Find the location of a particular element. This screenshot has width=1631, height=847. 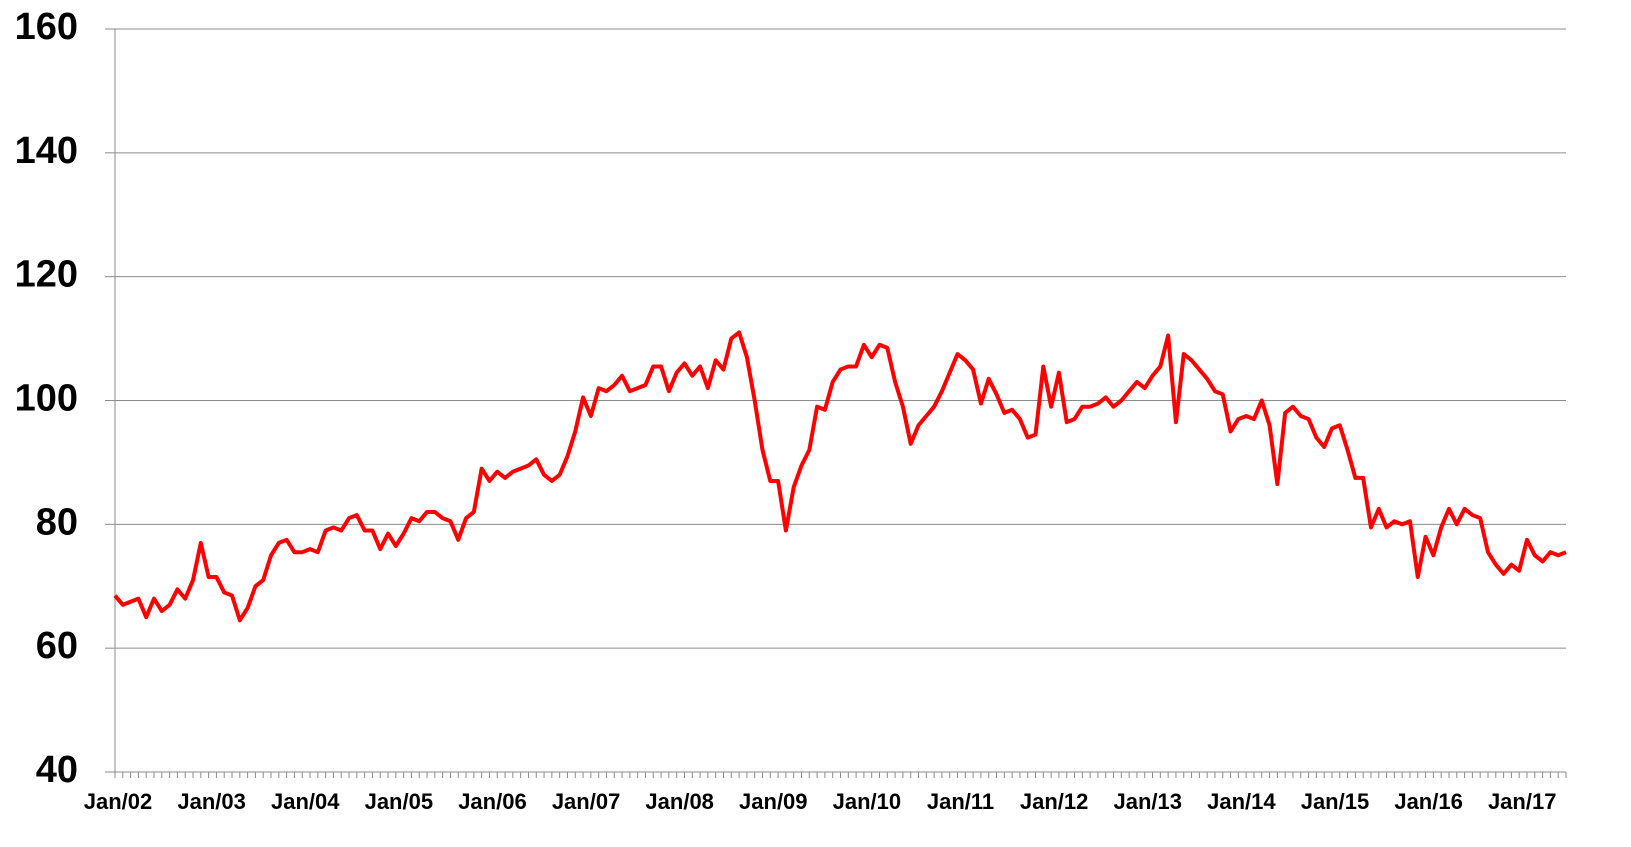

x-tick-label: Jan/02 is located at coordinates (118, 801).